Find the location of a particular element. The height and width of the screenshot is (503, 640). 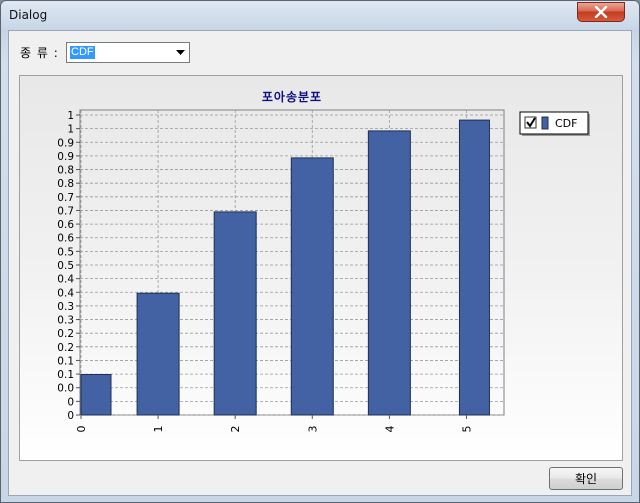

x-tick-label: 2 is located at coordinates (235, 429).